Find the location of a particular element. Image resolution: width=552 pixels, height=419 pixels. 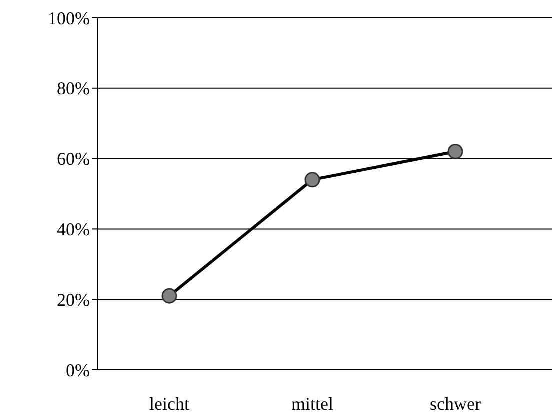

y-tick-label: 60% is located at coordinates (73, 159).